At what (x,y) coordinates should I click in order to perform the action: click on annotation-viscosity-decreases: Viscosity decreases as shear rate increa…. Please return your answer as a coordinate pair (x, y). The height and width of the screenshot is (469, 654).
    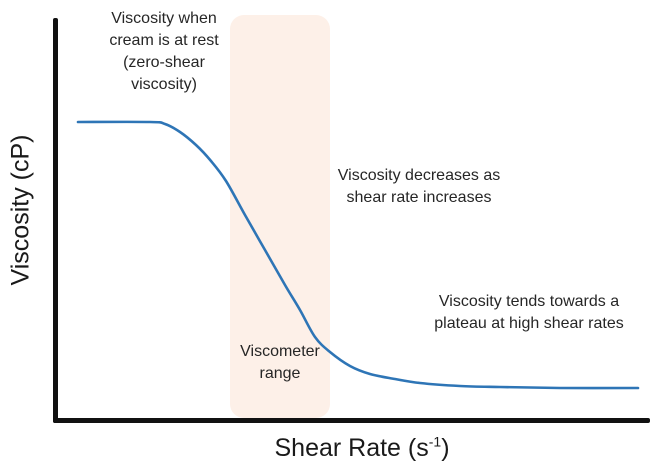
    Looking at the image, I should click on (419, 186).